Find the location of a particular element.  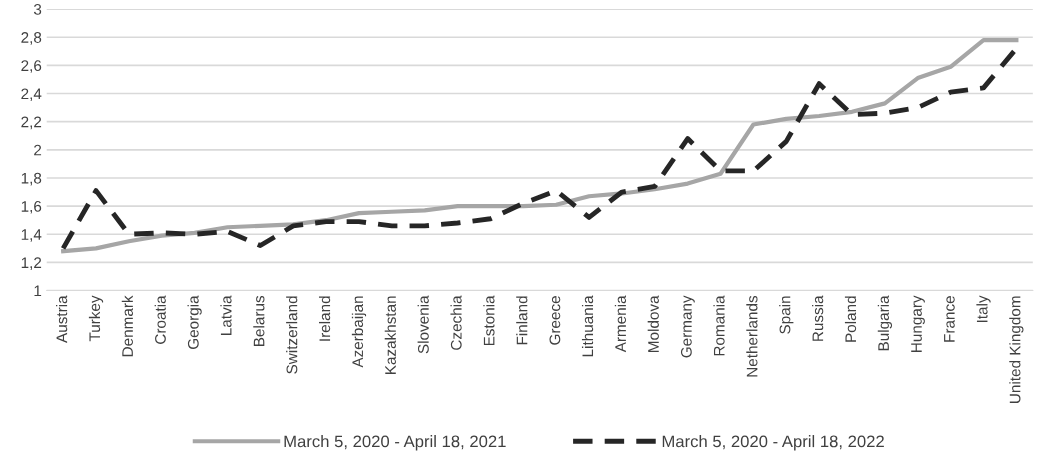

x-tick-label: United Kingdom is located at coordinates (1016, 349).